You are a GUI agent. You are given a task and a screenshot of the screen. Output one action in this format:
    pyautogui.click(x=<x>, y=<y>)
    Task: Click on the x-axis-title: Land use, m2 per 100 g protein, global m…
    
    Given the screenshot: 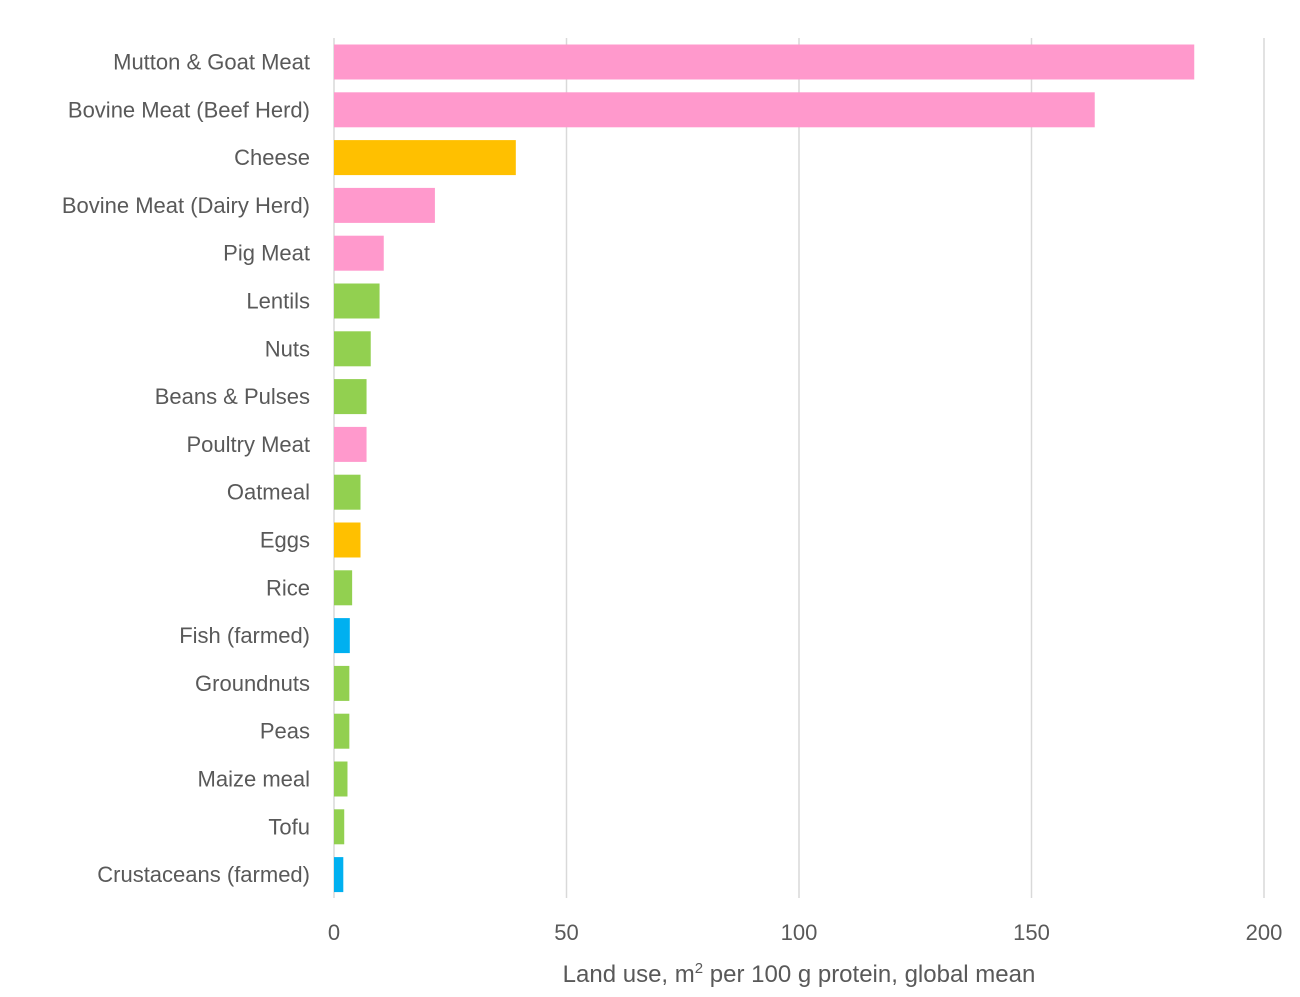 What is the action you would take?
    pyautogui.click(x=799, y=974)
    